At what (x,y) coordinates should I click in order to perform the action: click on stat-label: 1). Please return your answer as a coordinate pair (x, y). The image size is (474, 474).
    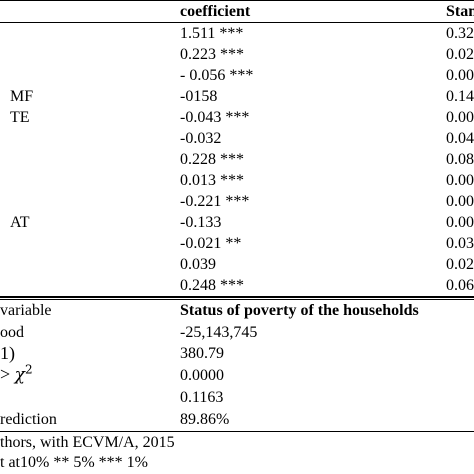
    Looking at the image, I should click on (7, 353).